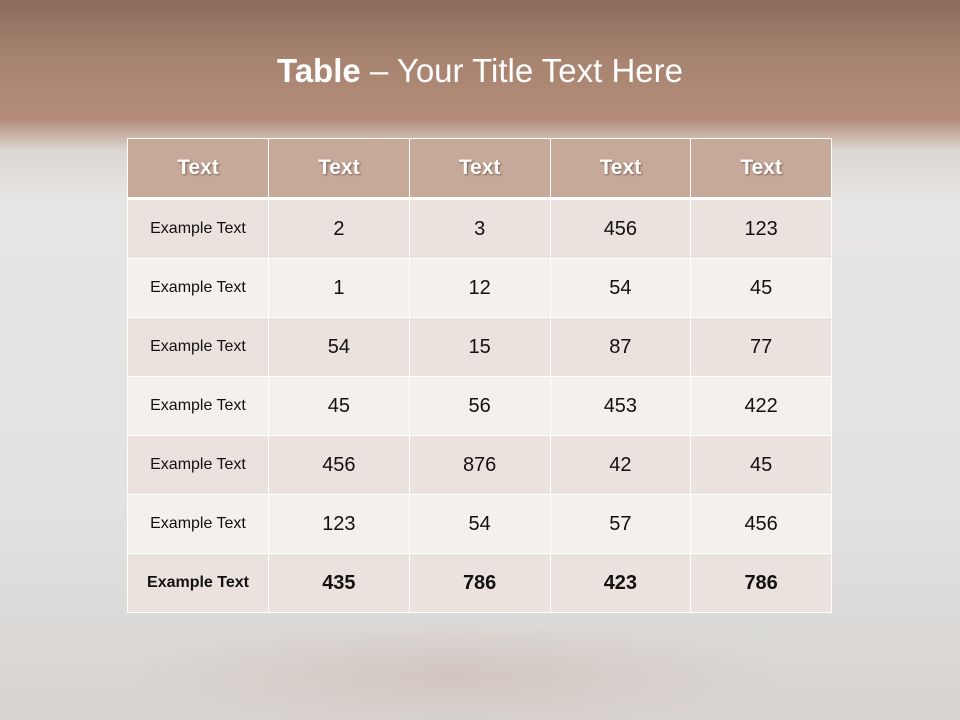 This screenshot has height=720, width=960. I want to click on table-row: Example Text 123 54 57 456, so click(479, 524).